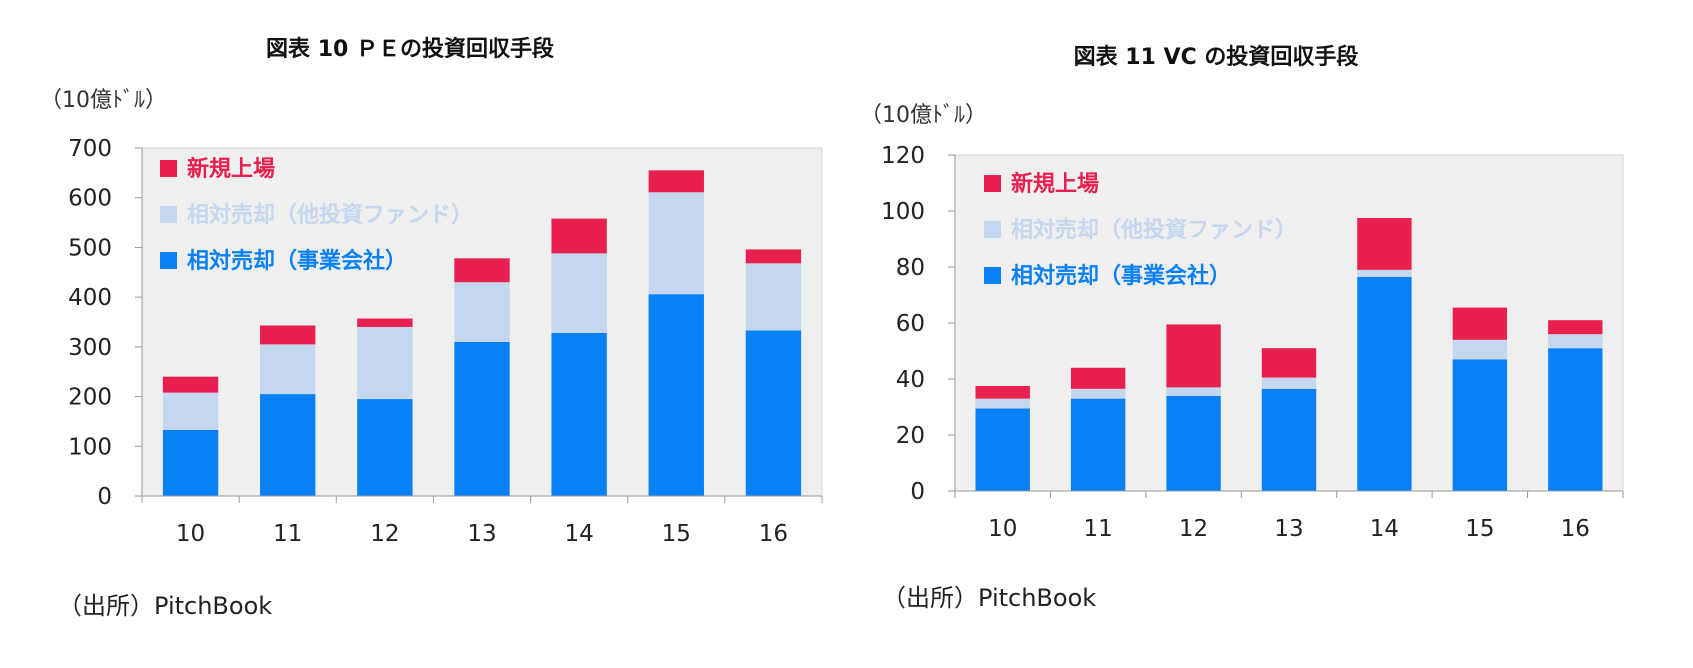 Image resolution: width=1693 pixels, height=668 pixels. What do you see at coordinates (90, 348) in the screenshot?
I see `y-tick-label: 300` at bounding box center [90, 348].